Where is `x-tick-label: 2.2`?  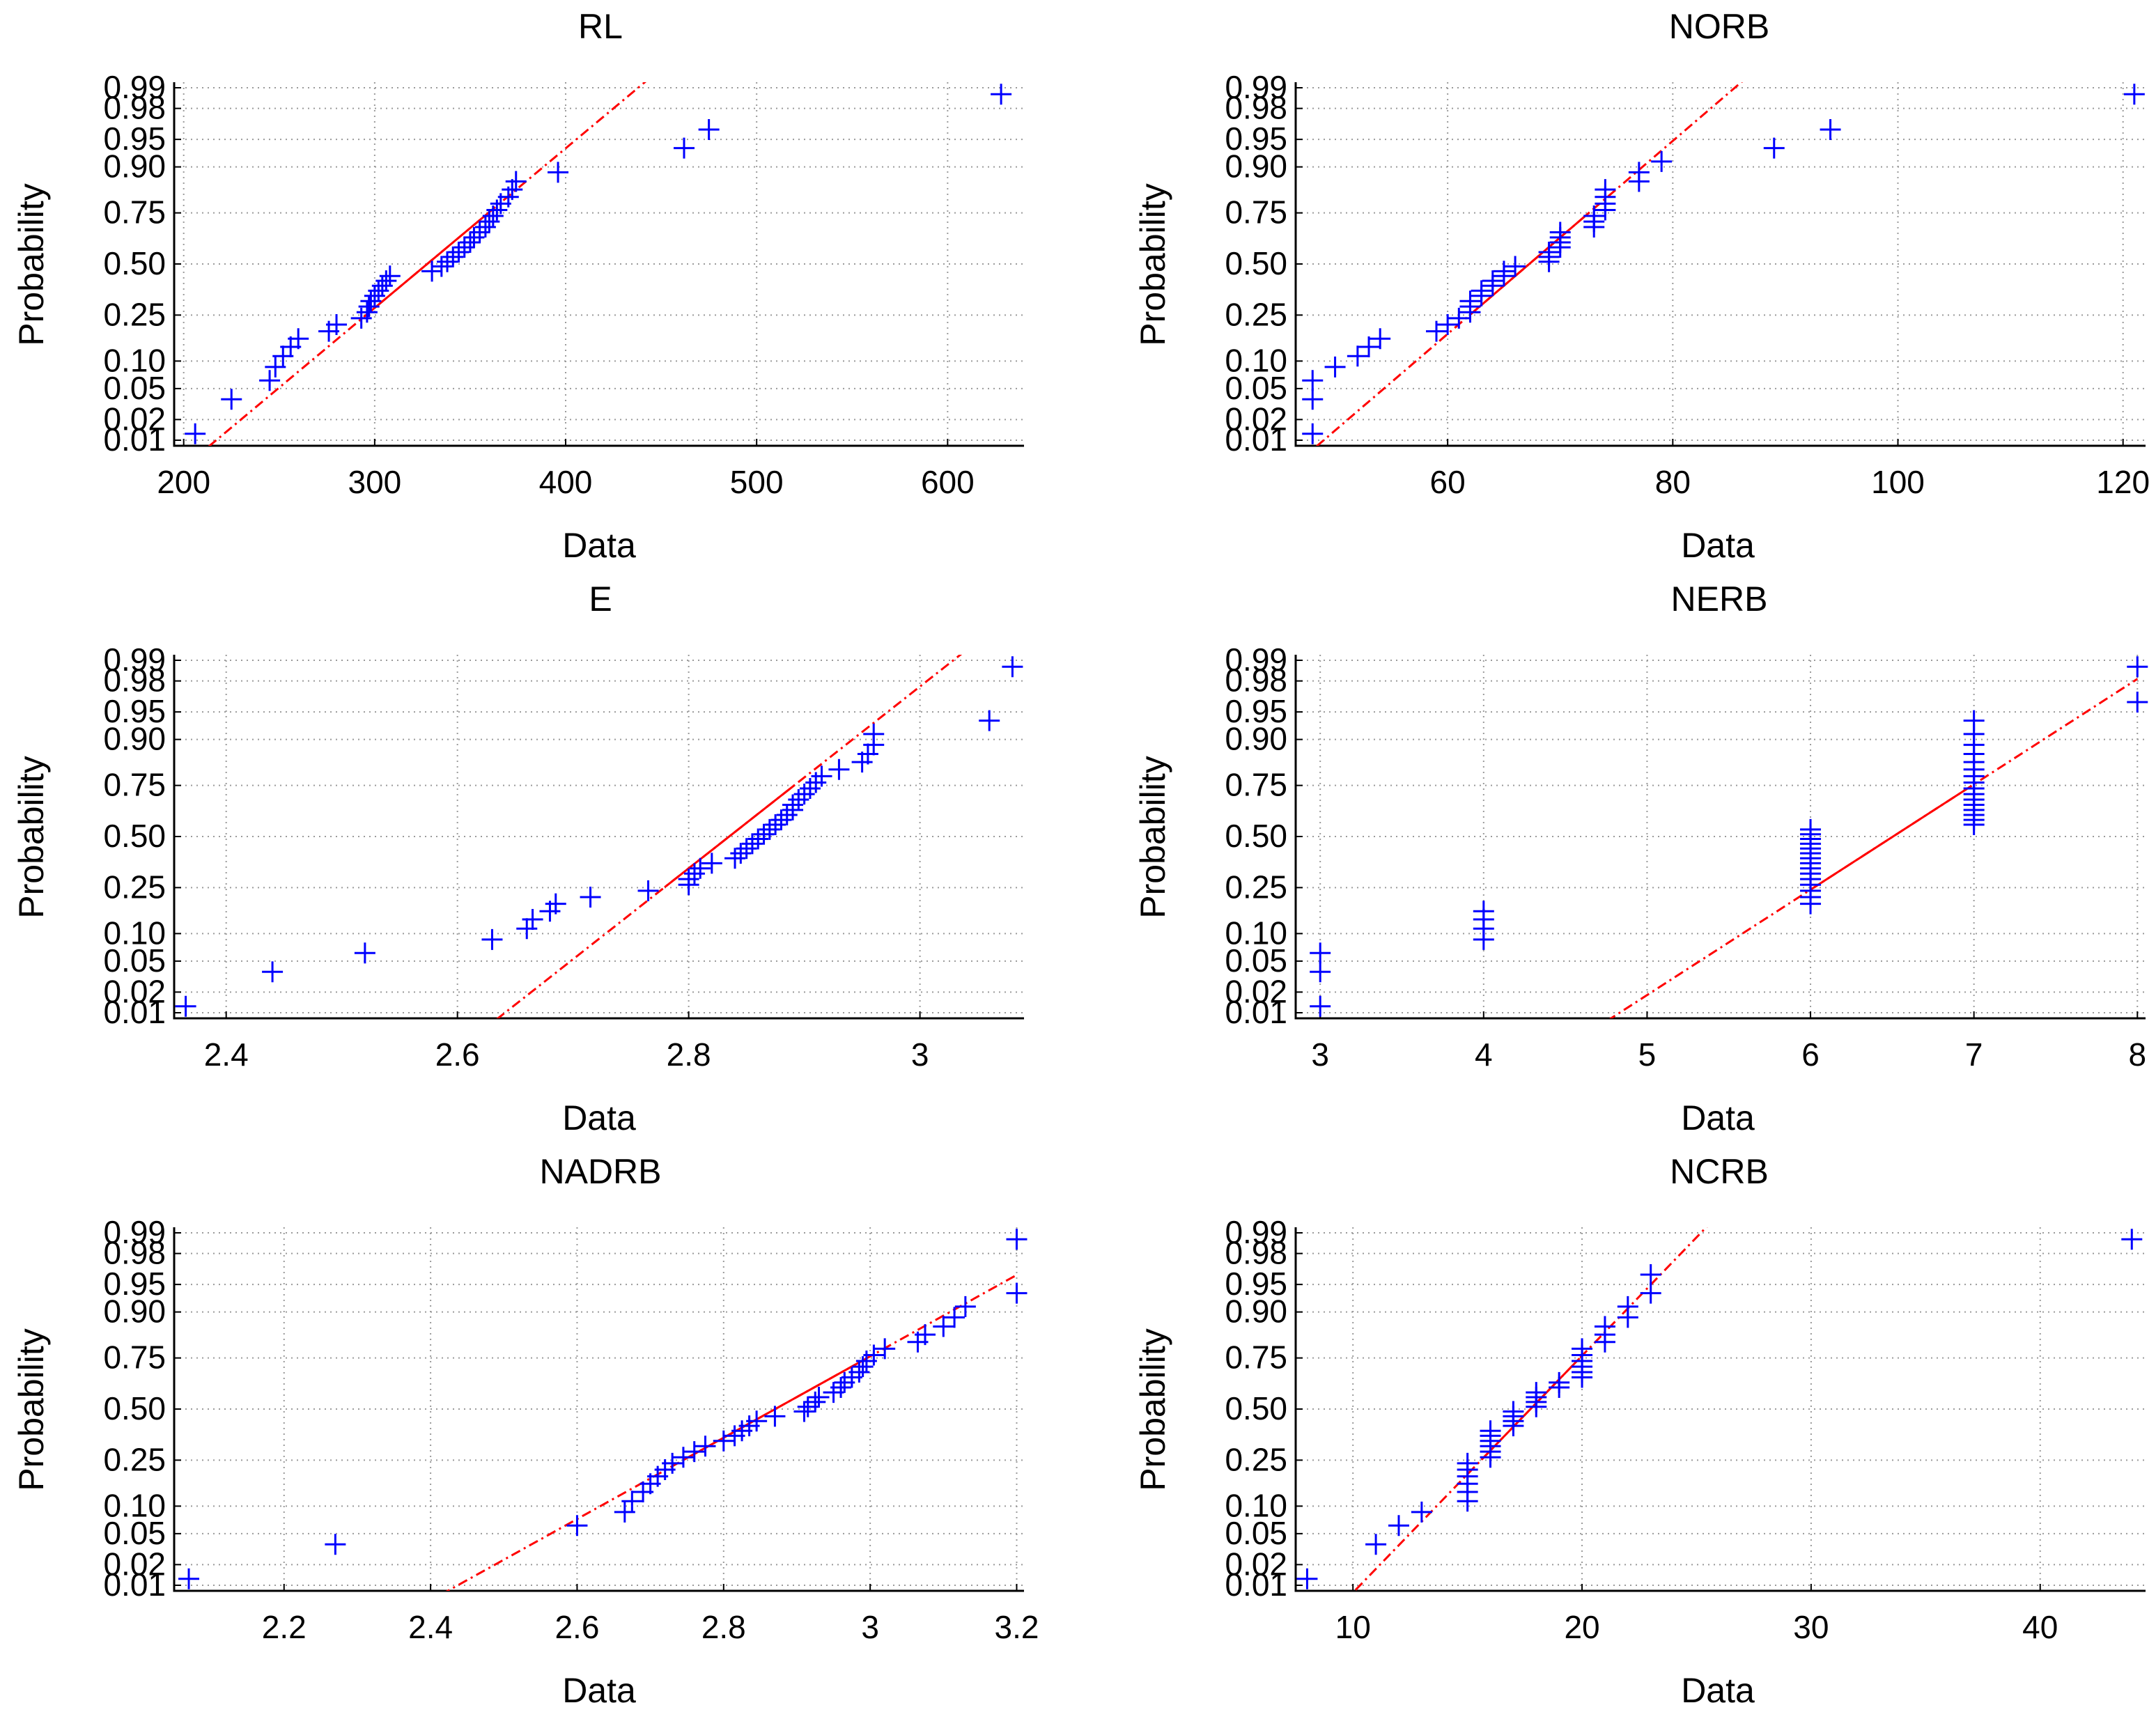 x-tick-label: 2.2 is located at coordinates (284, 1627).